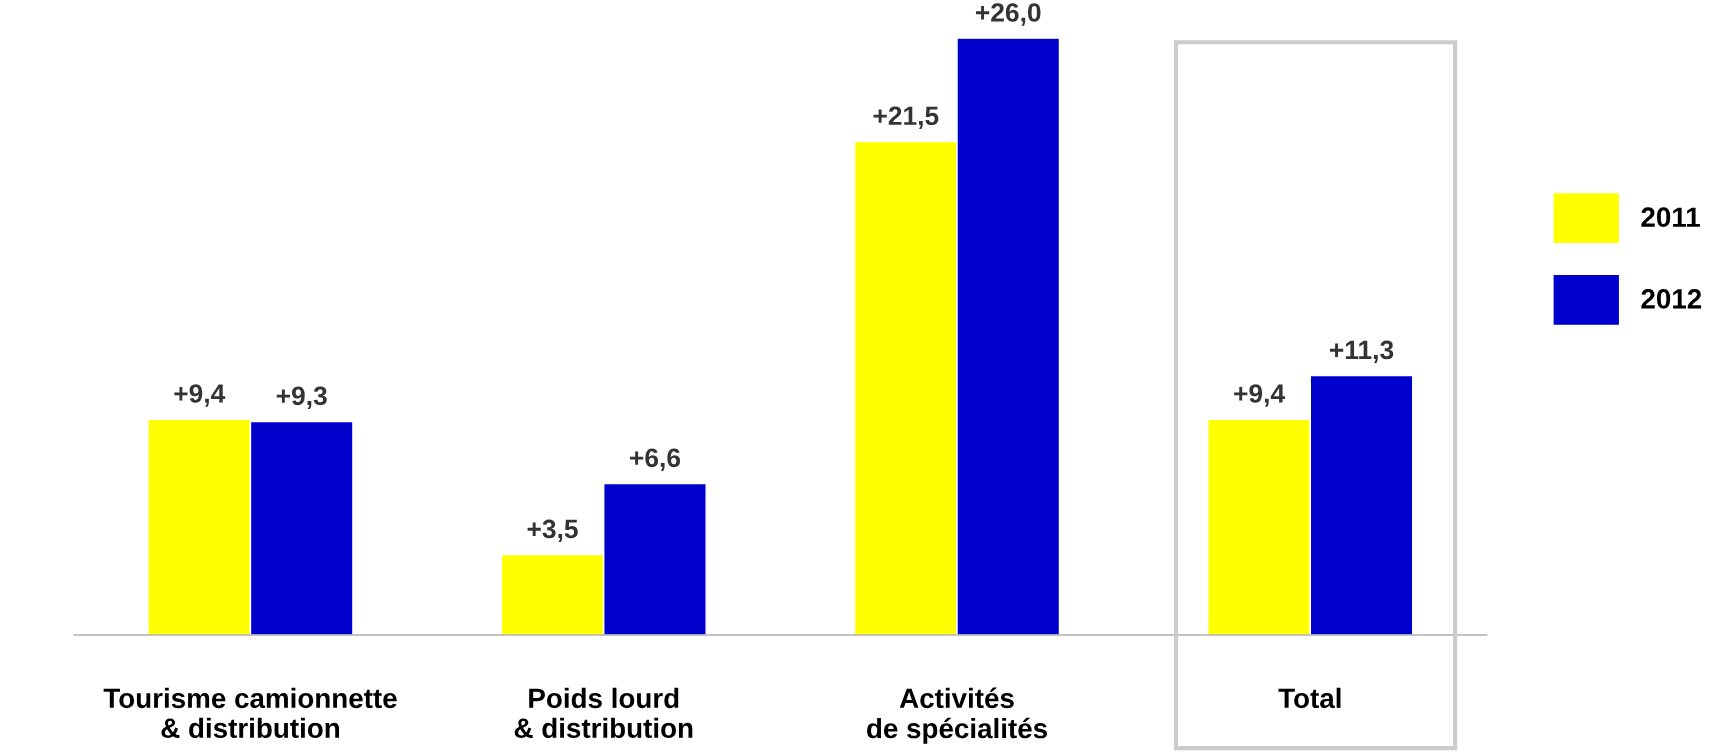 The image size is (1717, 755). Describe the element at coordinates (1361, 352) in the screenshot. I see `data-label: +11,3` at that location.